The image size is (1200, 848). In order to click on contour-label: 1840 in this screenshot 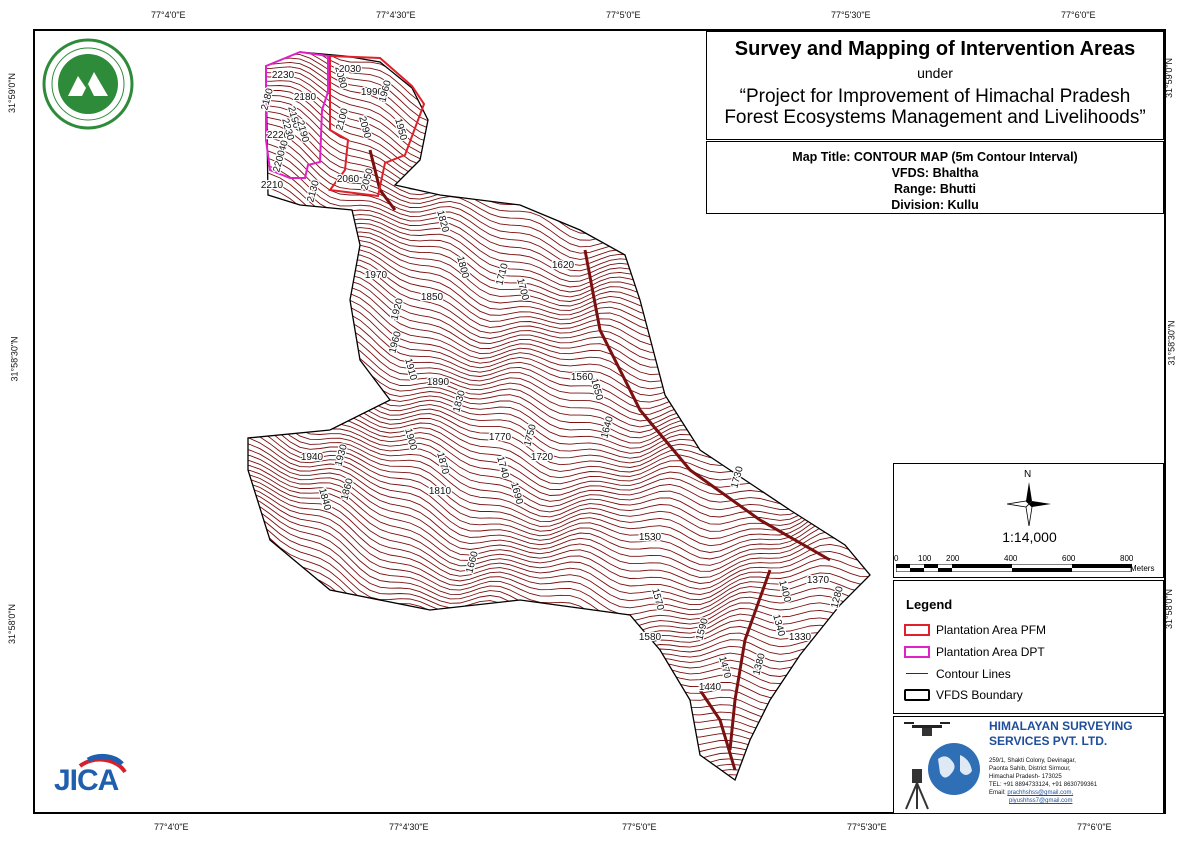, I will do `click(324, 499)`.